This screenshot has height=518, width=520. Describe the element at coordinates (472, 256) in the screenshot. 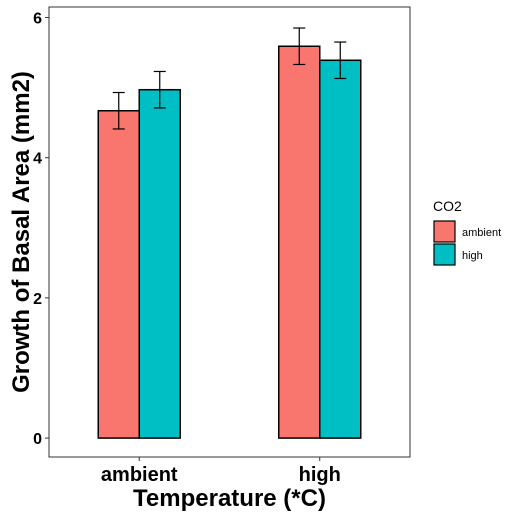

I see `legend-label-high: high` at that location.